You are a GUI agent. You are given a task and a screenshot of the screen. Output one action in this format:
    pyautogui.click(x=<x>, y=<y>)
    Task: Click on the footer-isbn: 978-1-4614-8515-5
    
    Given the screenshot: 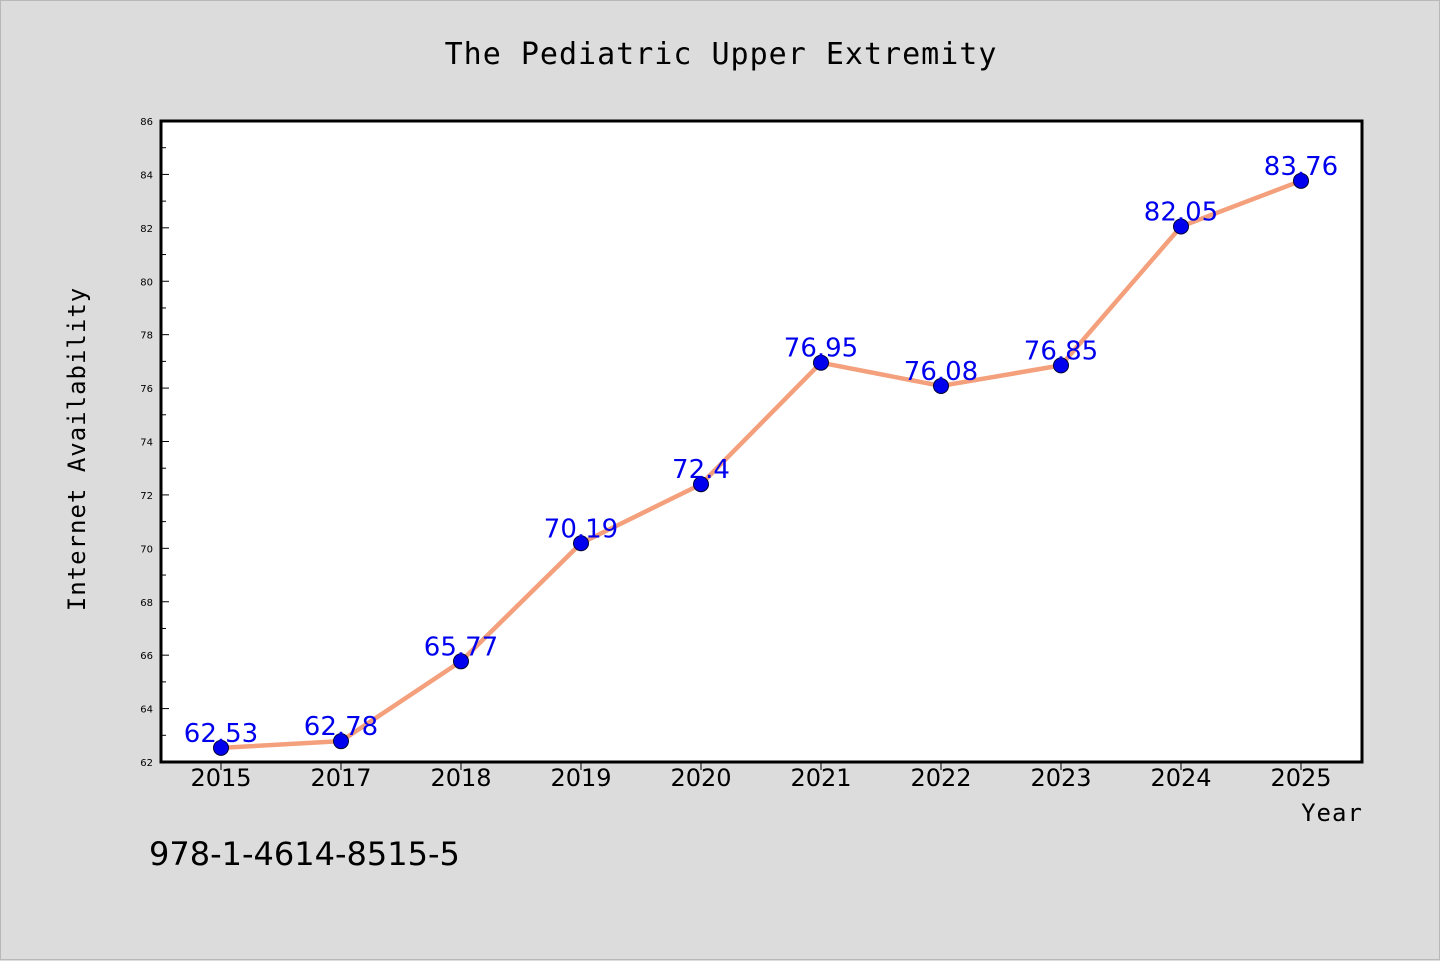 What is the action you would take?
    pyautogui.click(x=304, y=854)
    